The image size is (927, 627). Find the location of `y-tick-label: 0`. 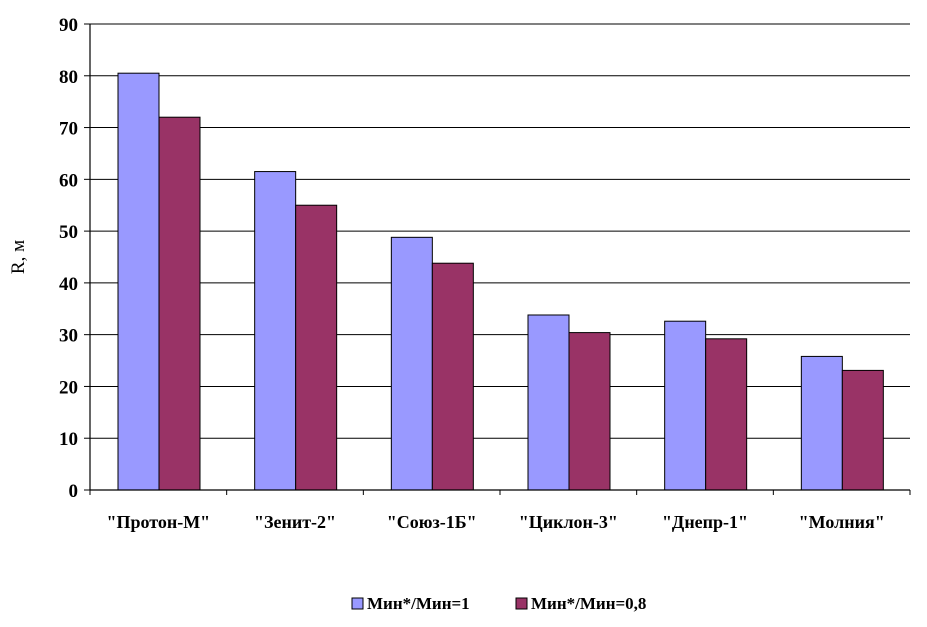

y-tick-label: 0 is located at coordinates (74, 491).